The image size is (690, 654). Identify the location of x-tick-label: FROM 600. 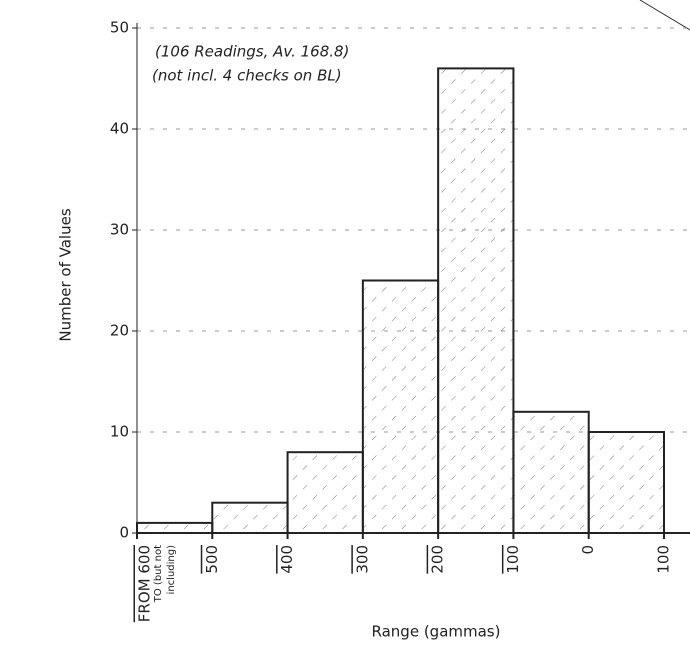
(145, 583).